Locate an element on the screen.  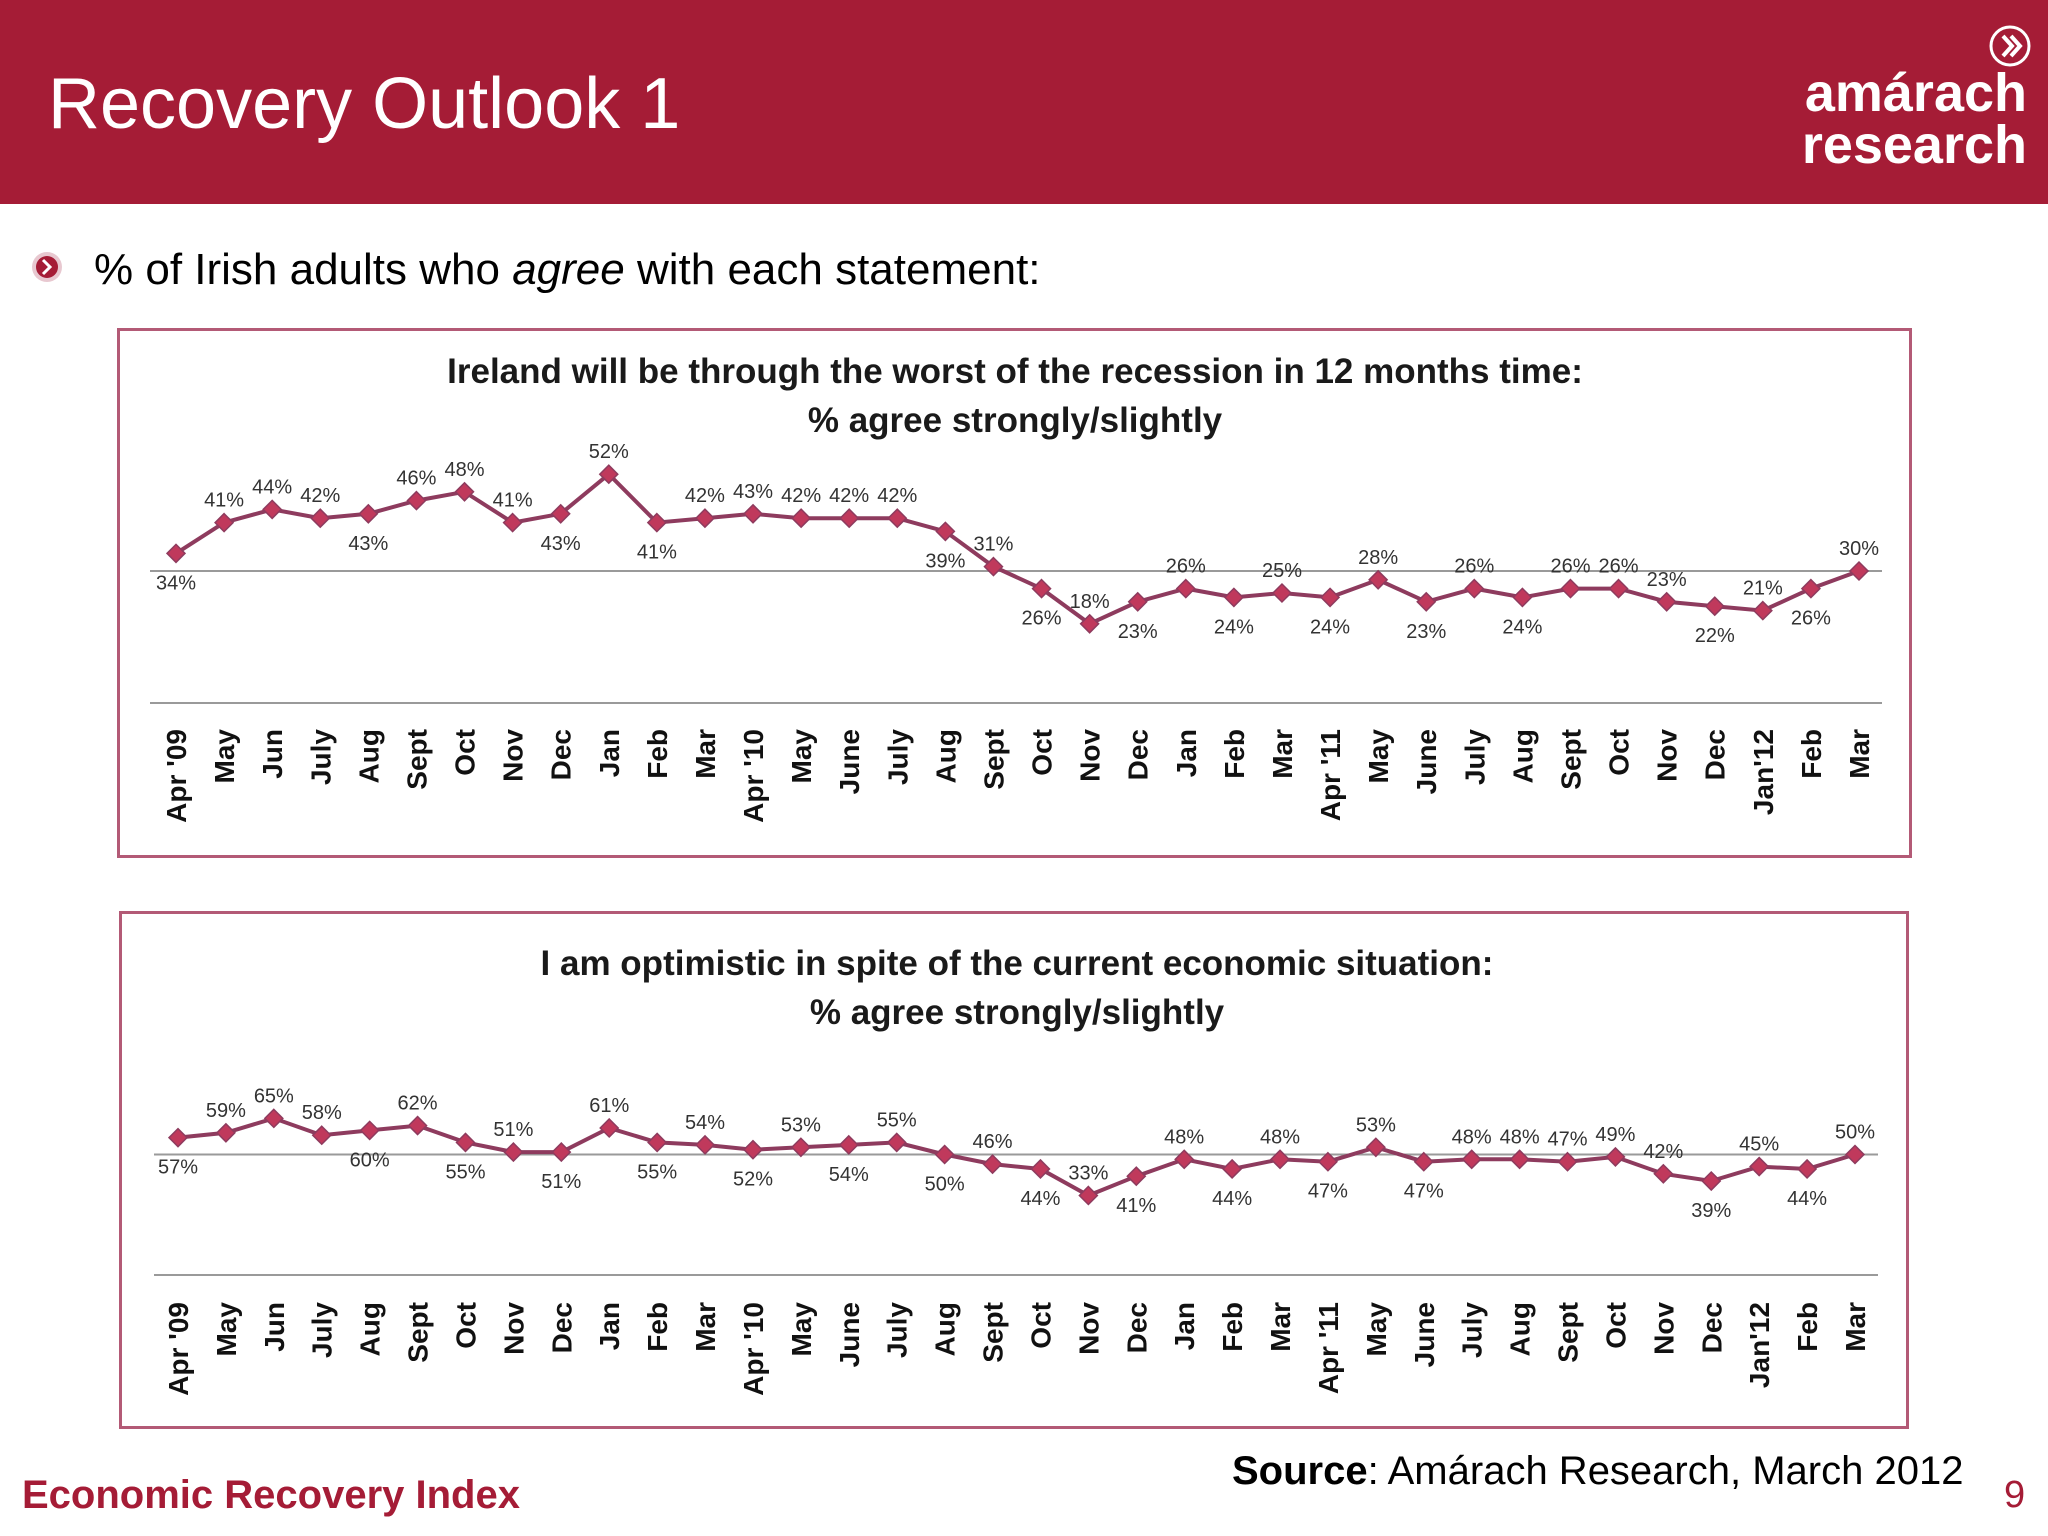
x-tick-label: Apr '11 is located at coordinates (1330, 775).